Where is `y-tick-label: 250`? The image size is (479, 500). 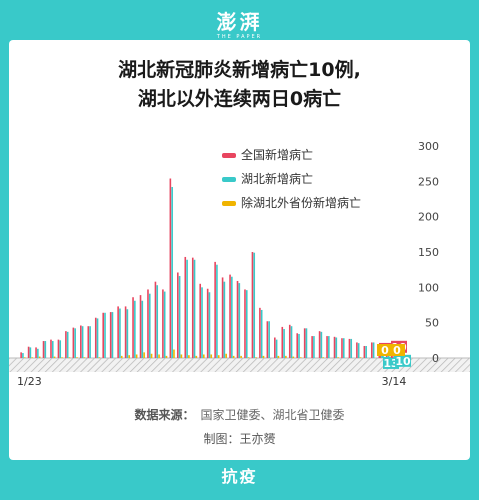
y-tick-label: 250 is located at coordinates (428, 181).